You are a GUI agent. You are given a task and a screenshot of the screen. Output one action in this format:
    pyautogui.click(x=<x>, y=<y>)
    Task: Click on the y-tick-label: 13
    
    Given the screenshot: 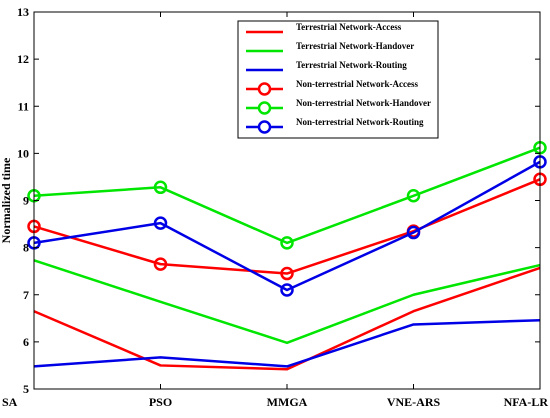 What is the action you would take?
    pyautogui.click(x=23, y=12)
    